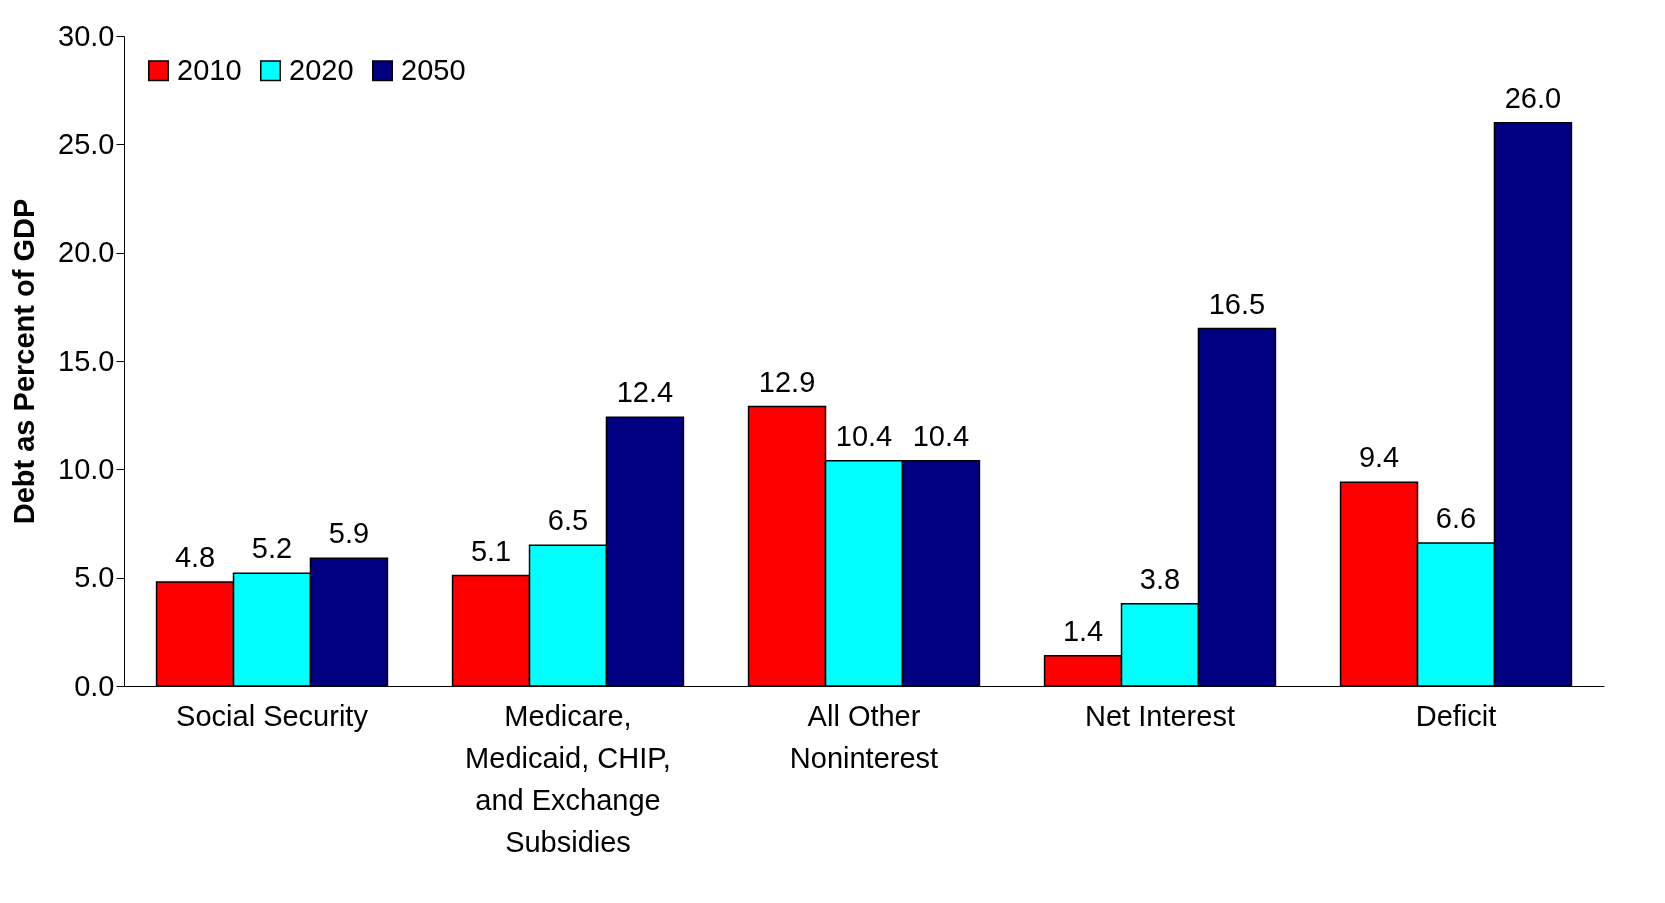  What do you see at coordinates (86, 143) in the screenshot?
I see `y-tick-label: 25.0` at bounding box center [86, 143].